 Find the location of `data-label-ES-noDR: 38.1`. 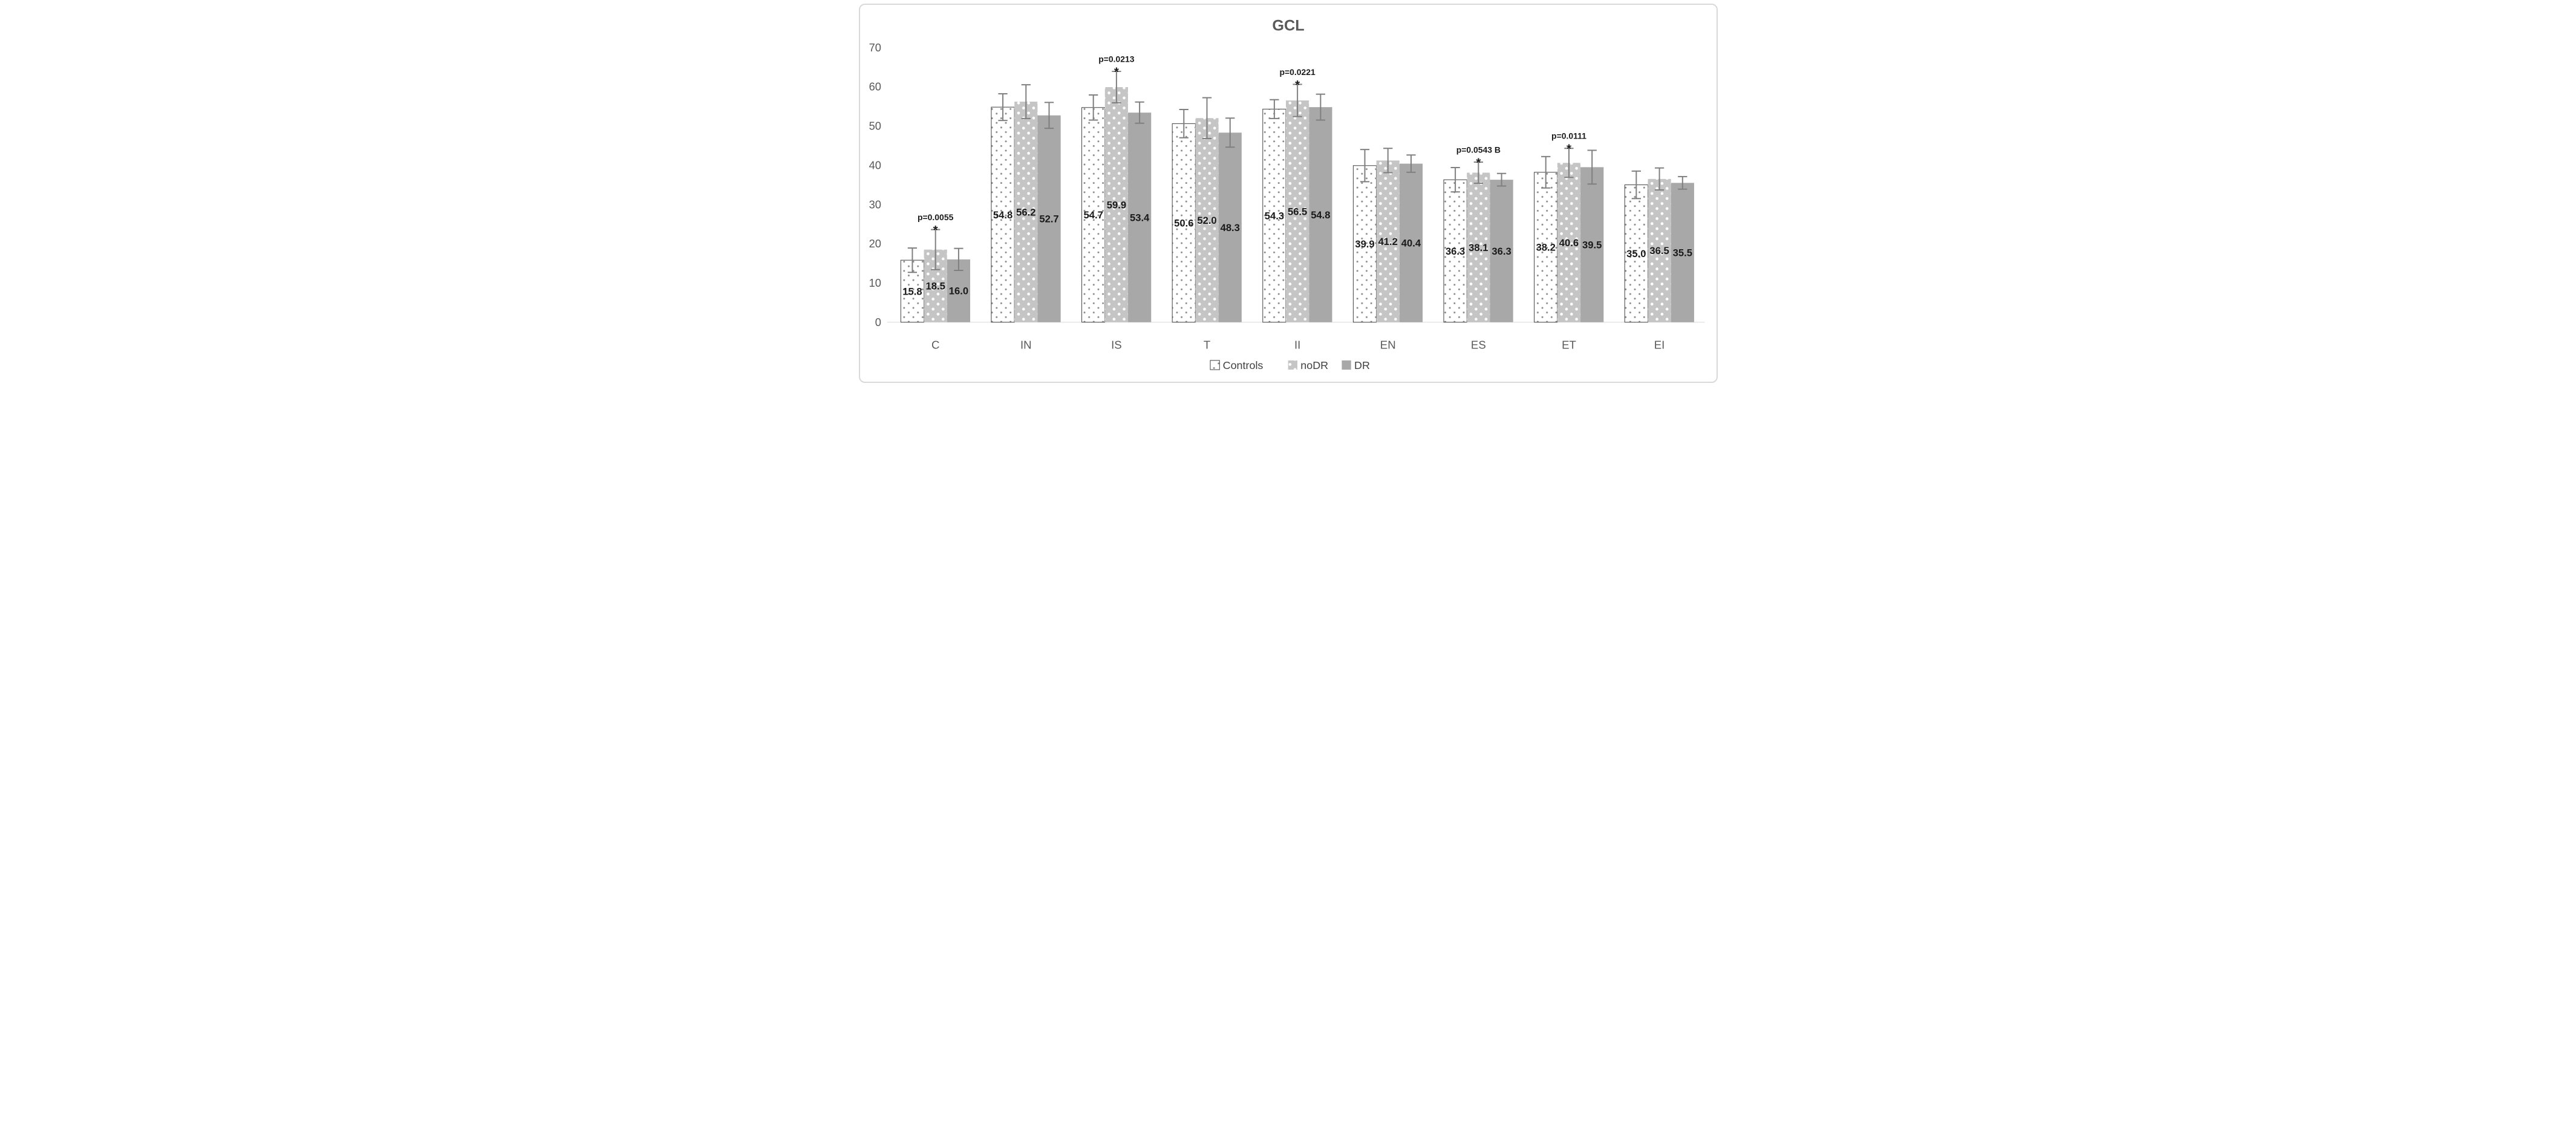

data-label-ES-noDR: 38.1 is located at coordinates (1478, 247).